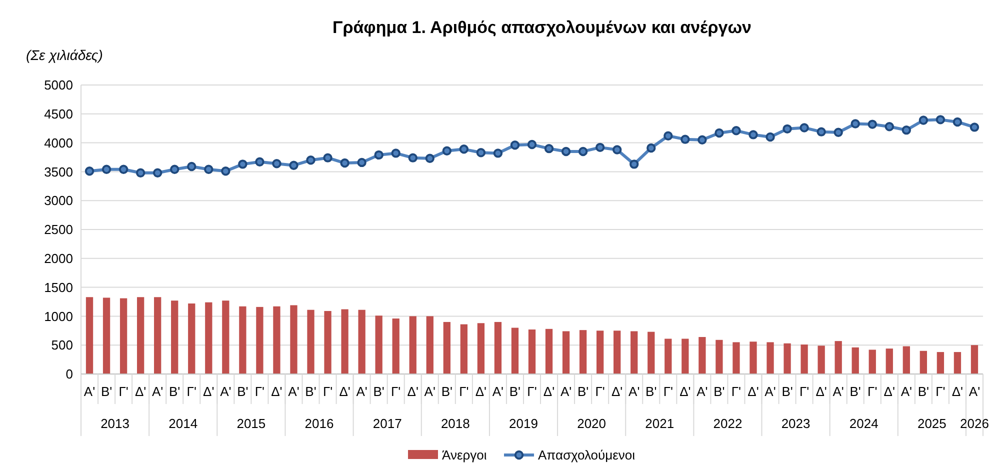 This screenshot has width=998, height=468. I want to click on text: 2016, so click(319, 423).